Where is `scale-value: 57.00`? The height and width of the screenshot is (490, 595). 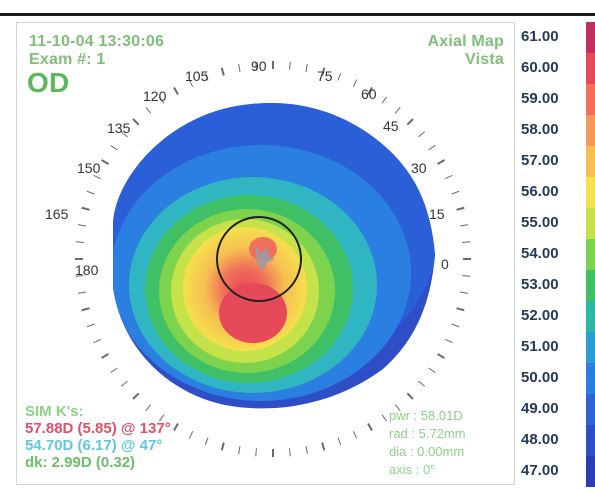
scale-value: 57.00 is located at coordinates (540, 160).